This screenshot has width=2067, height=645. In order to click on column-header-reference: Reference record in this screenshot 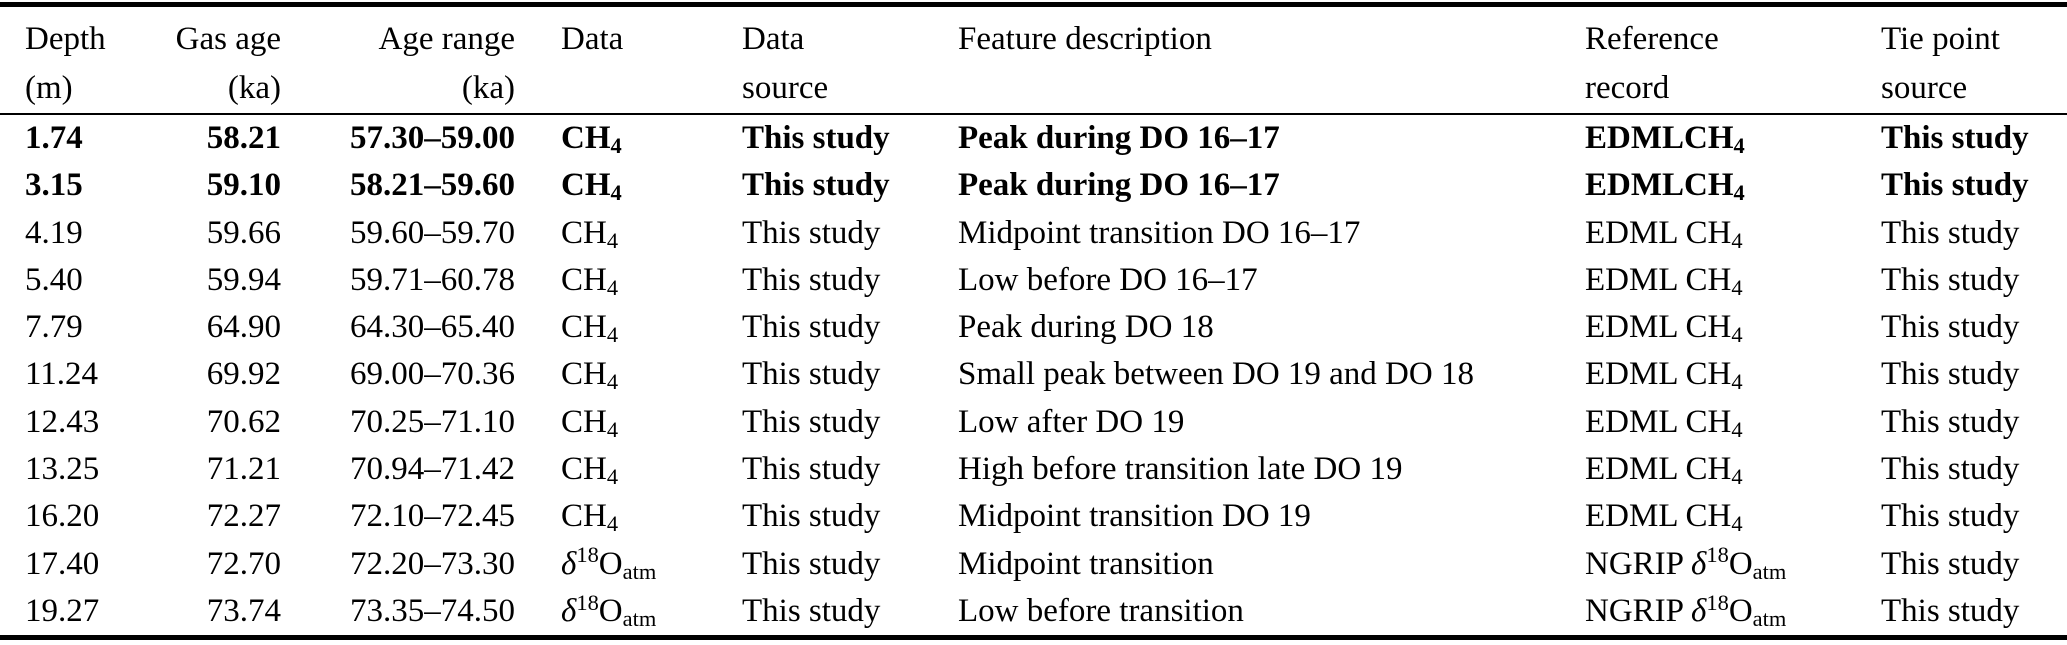, I will do `click(1733, 59)`.